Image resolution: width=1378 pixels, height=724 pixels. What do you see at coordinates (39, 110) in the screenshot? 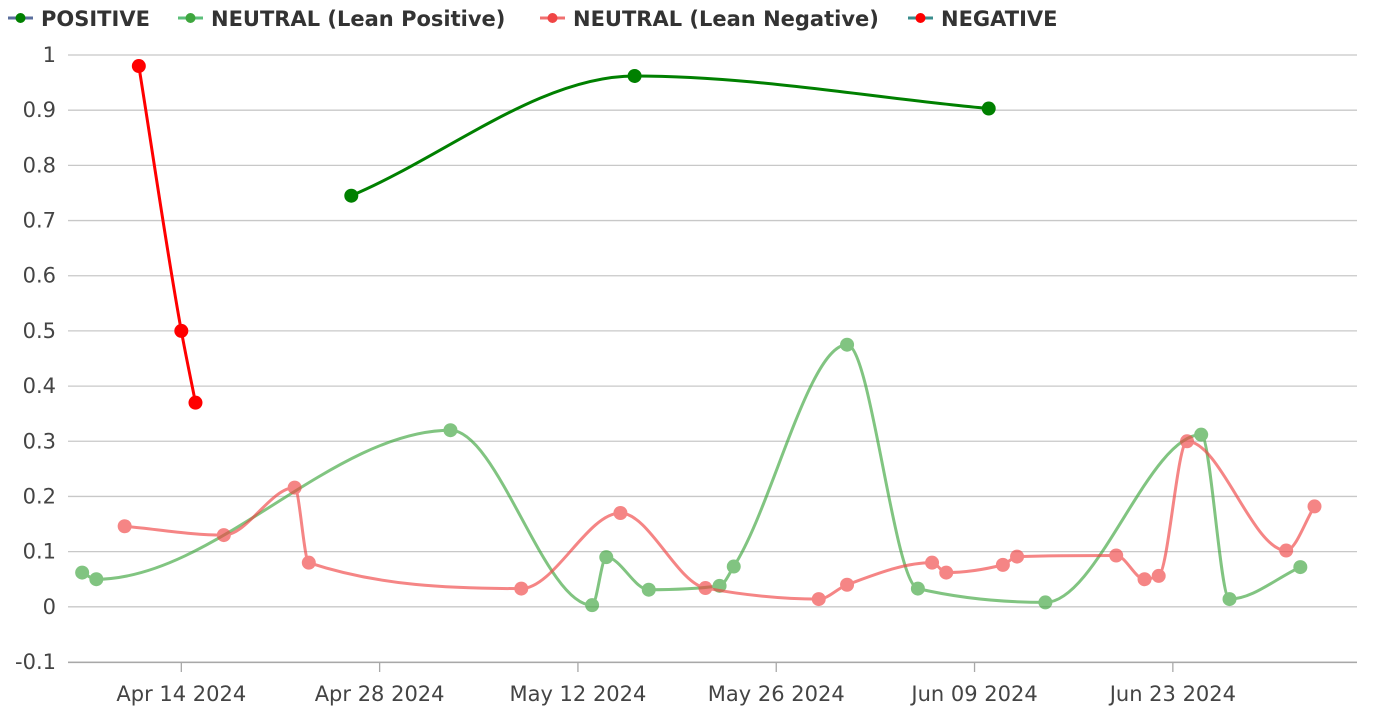
I see `y-tick-label: 0.9` at bounding box center [39, 110].